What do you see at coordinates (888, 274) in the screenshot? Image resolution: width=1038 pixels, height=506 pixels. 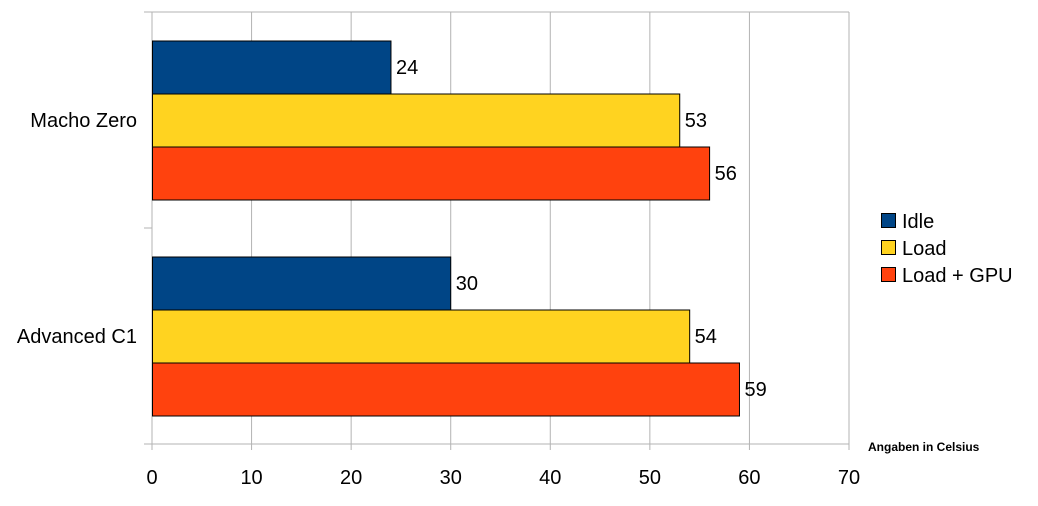 I see `legend-swatch-load-gpu` at bounding box center [888, 274].